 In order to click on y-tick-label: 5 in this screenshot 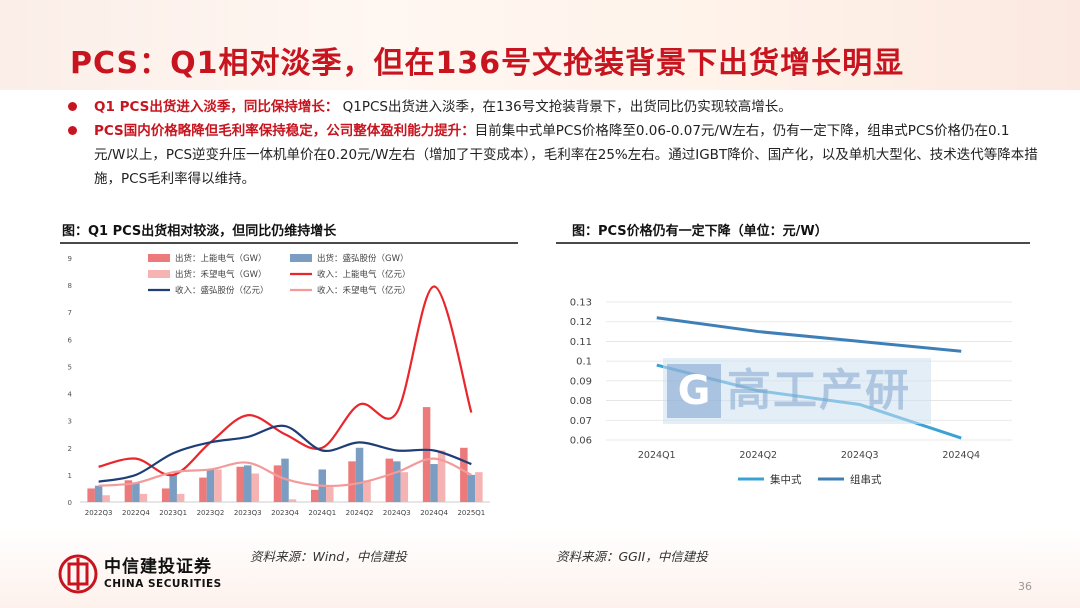, I will do `click(70, 367)`.